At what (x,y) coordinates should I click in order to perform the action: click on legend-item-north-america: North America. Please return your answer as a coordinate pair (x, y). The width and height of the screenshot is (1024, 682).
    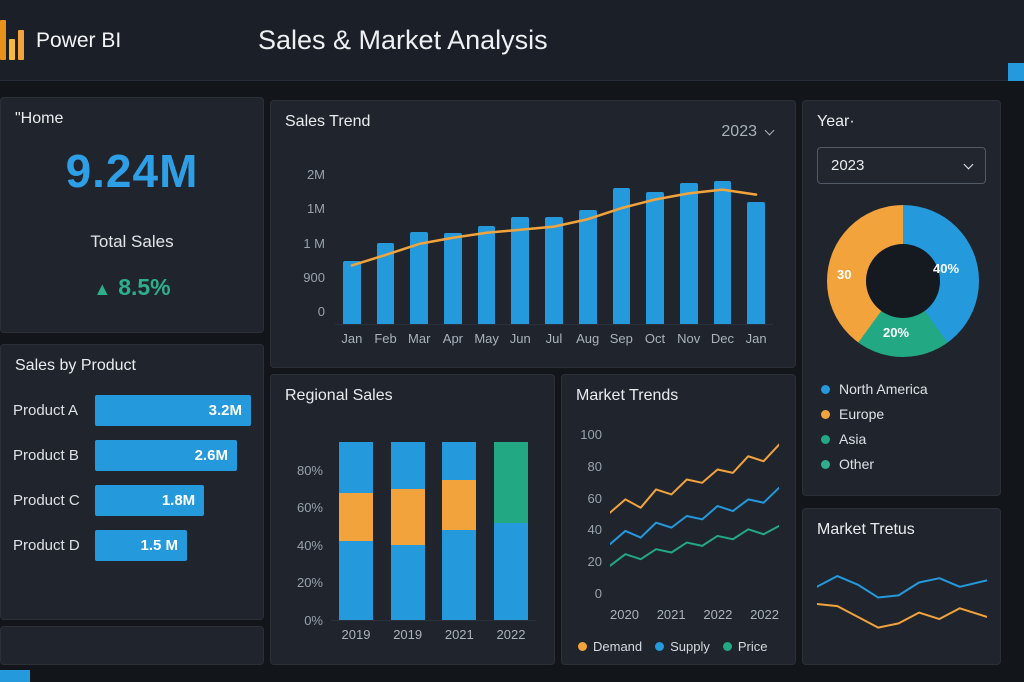
    Looking at the image, I should click on (906, 389).